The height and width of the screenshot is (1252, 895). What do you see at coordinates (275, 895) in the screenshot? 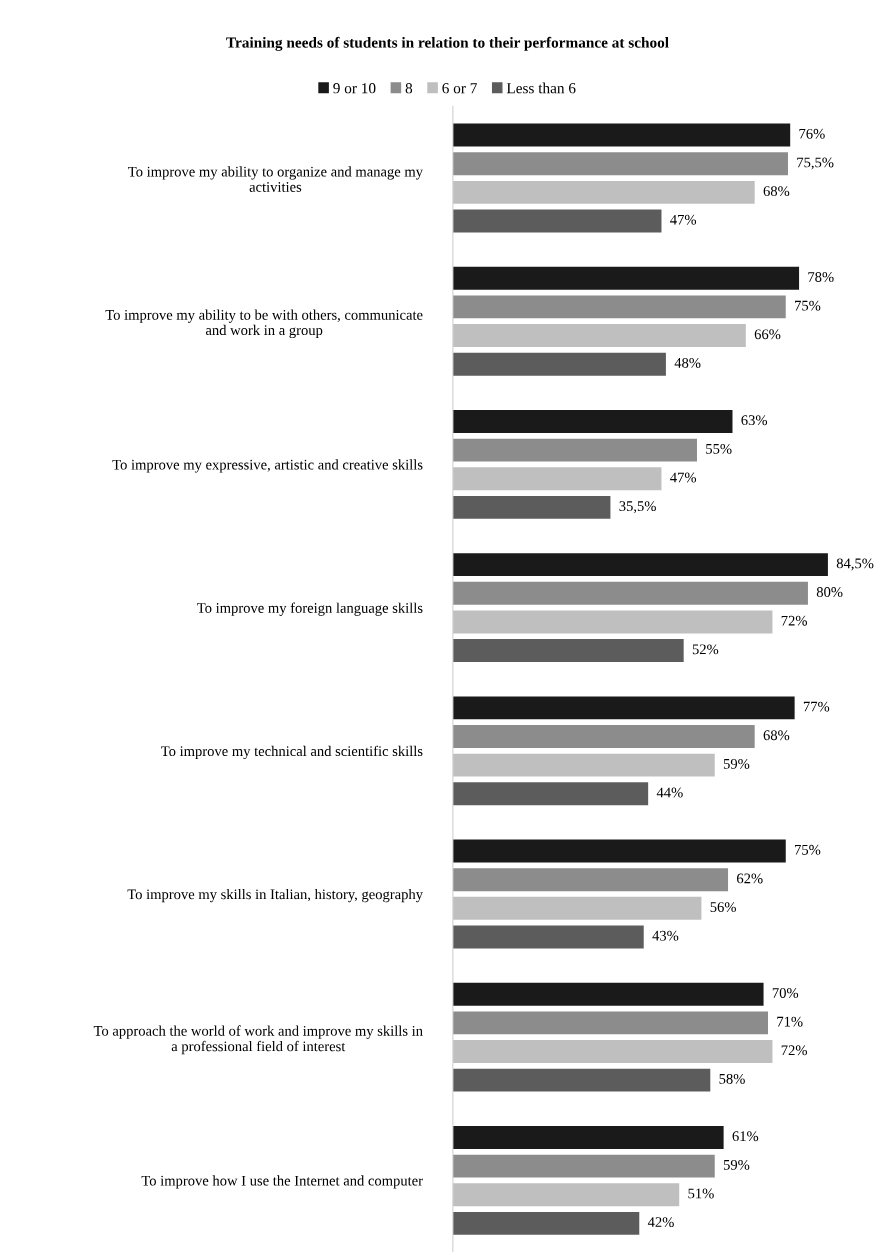
I see `y-tick-label: To improve my skills in Italian, history, geography` at bounding box center [275, 895].